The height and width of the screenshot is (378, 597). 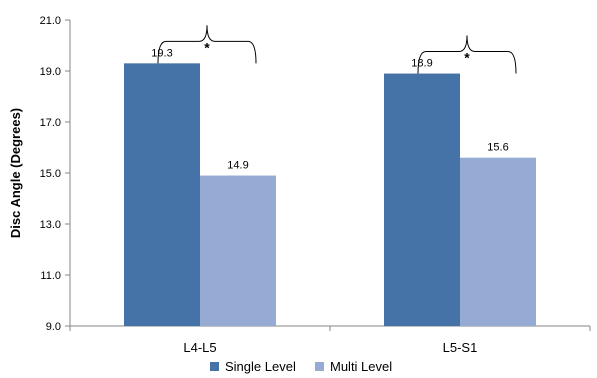 What do you see at coordinates (161, 53) in the screenshot?
I see `data-label: 19.3` at bounding box center [161, 53].